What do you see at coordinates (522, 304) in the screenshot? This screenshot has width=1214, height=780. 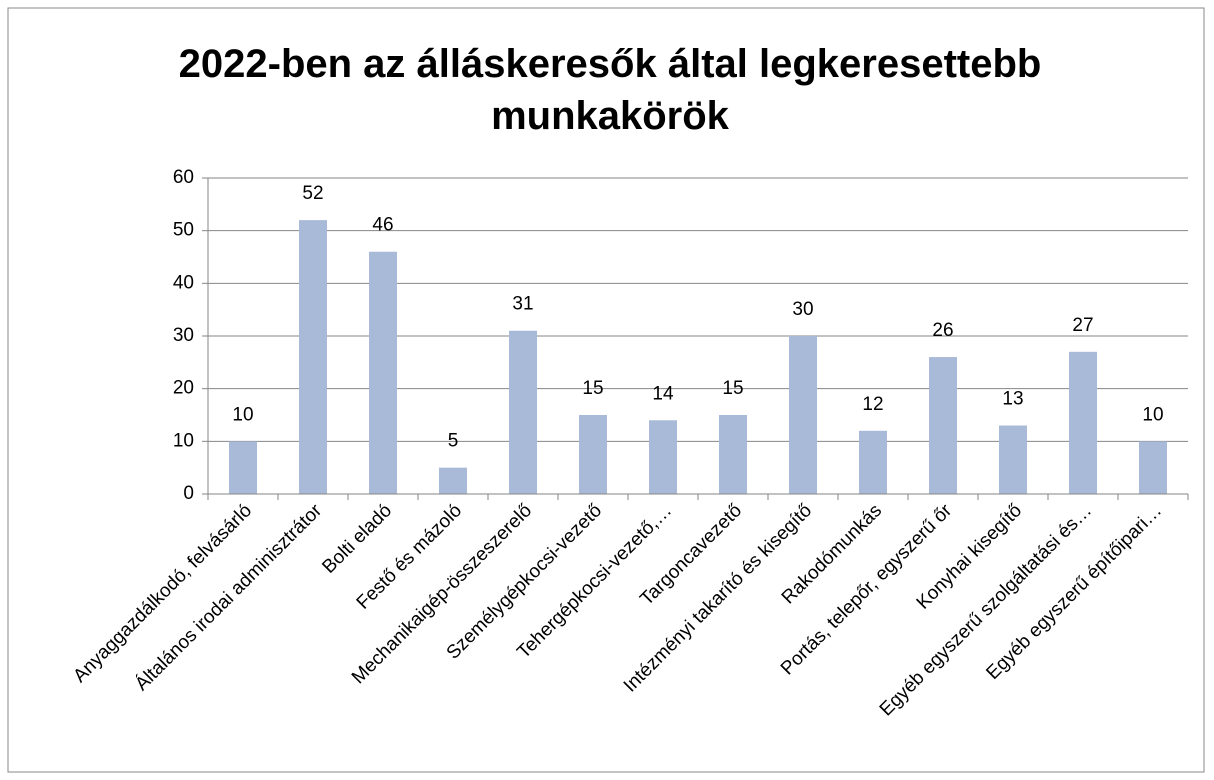 I see `data-label: 31` at bounding box center [522, 304].